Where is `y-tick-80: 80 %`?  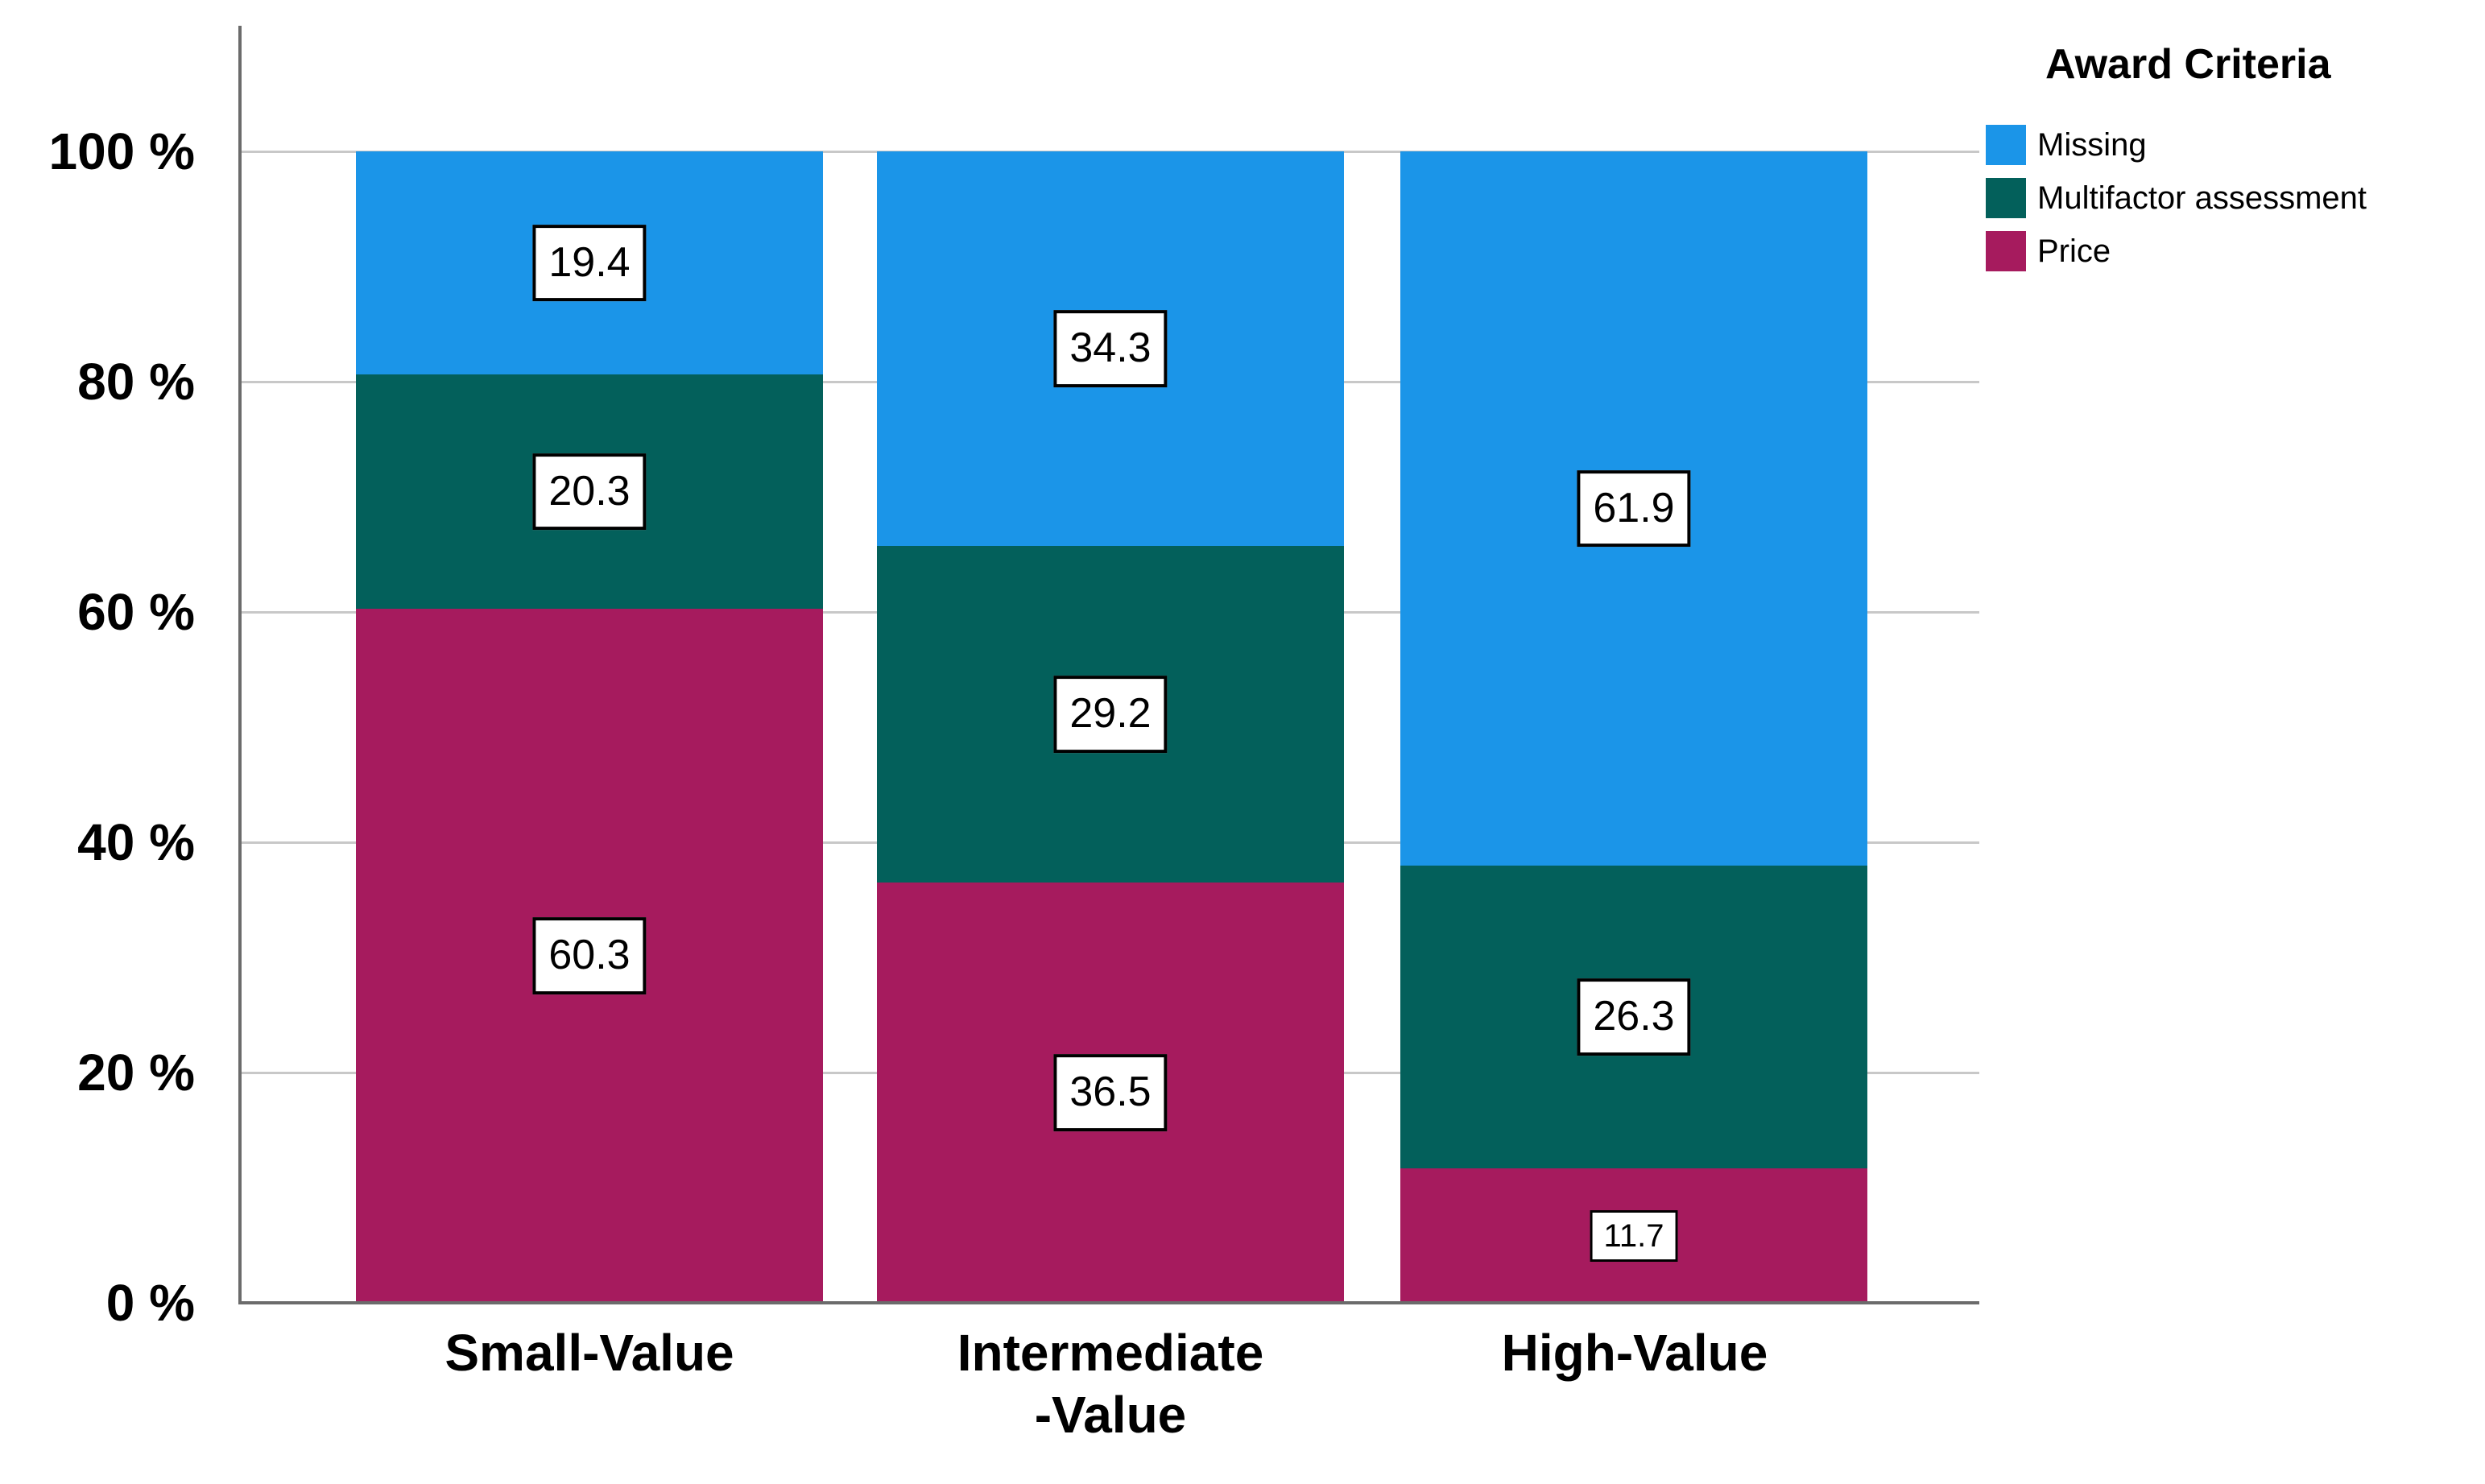 y-tick-80: 80 % is located at coordinates (136, 382).